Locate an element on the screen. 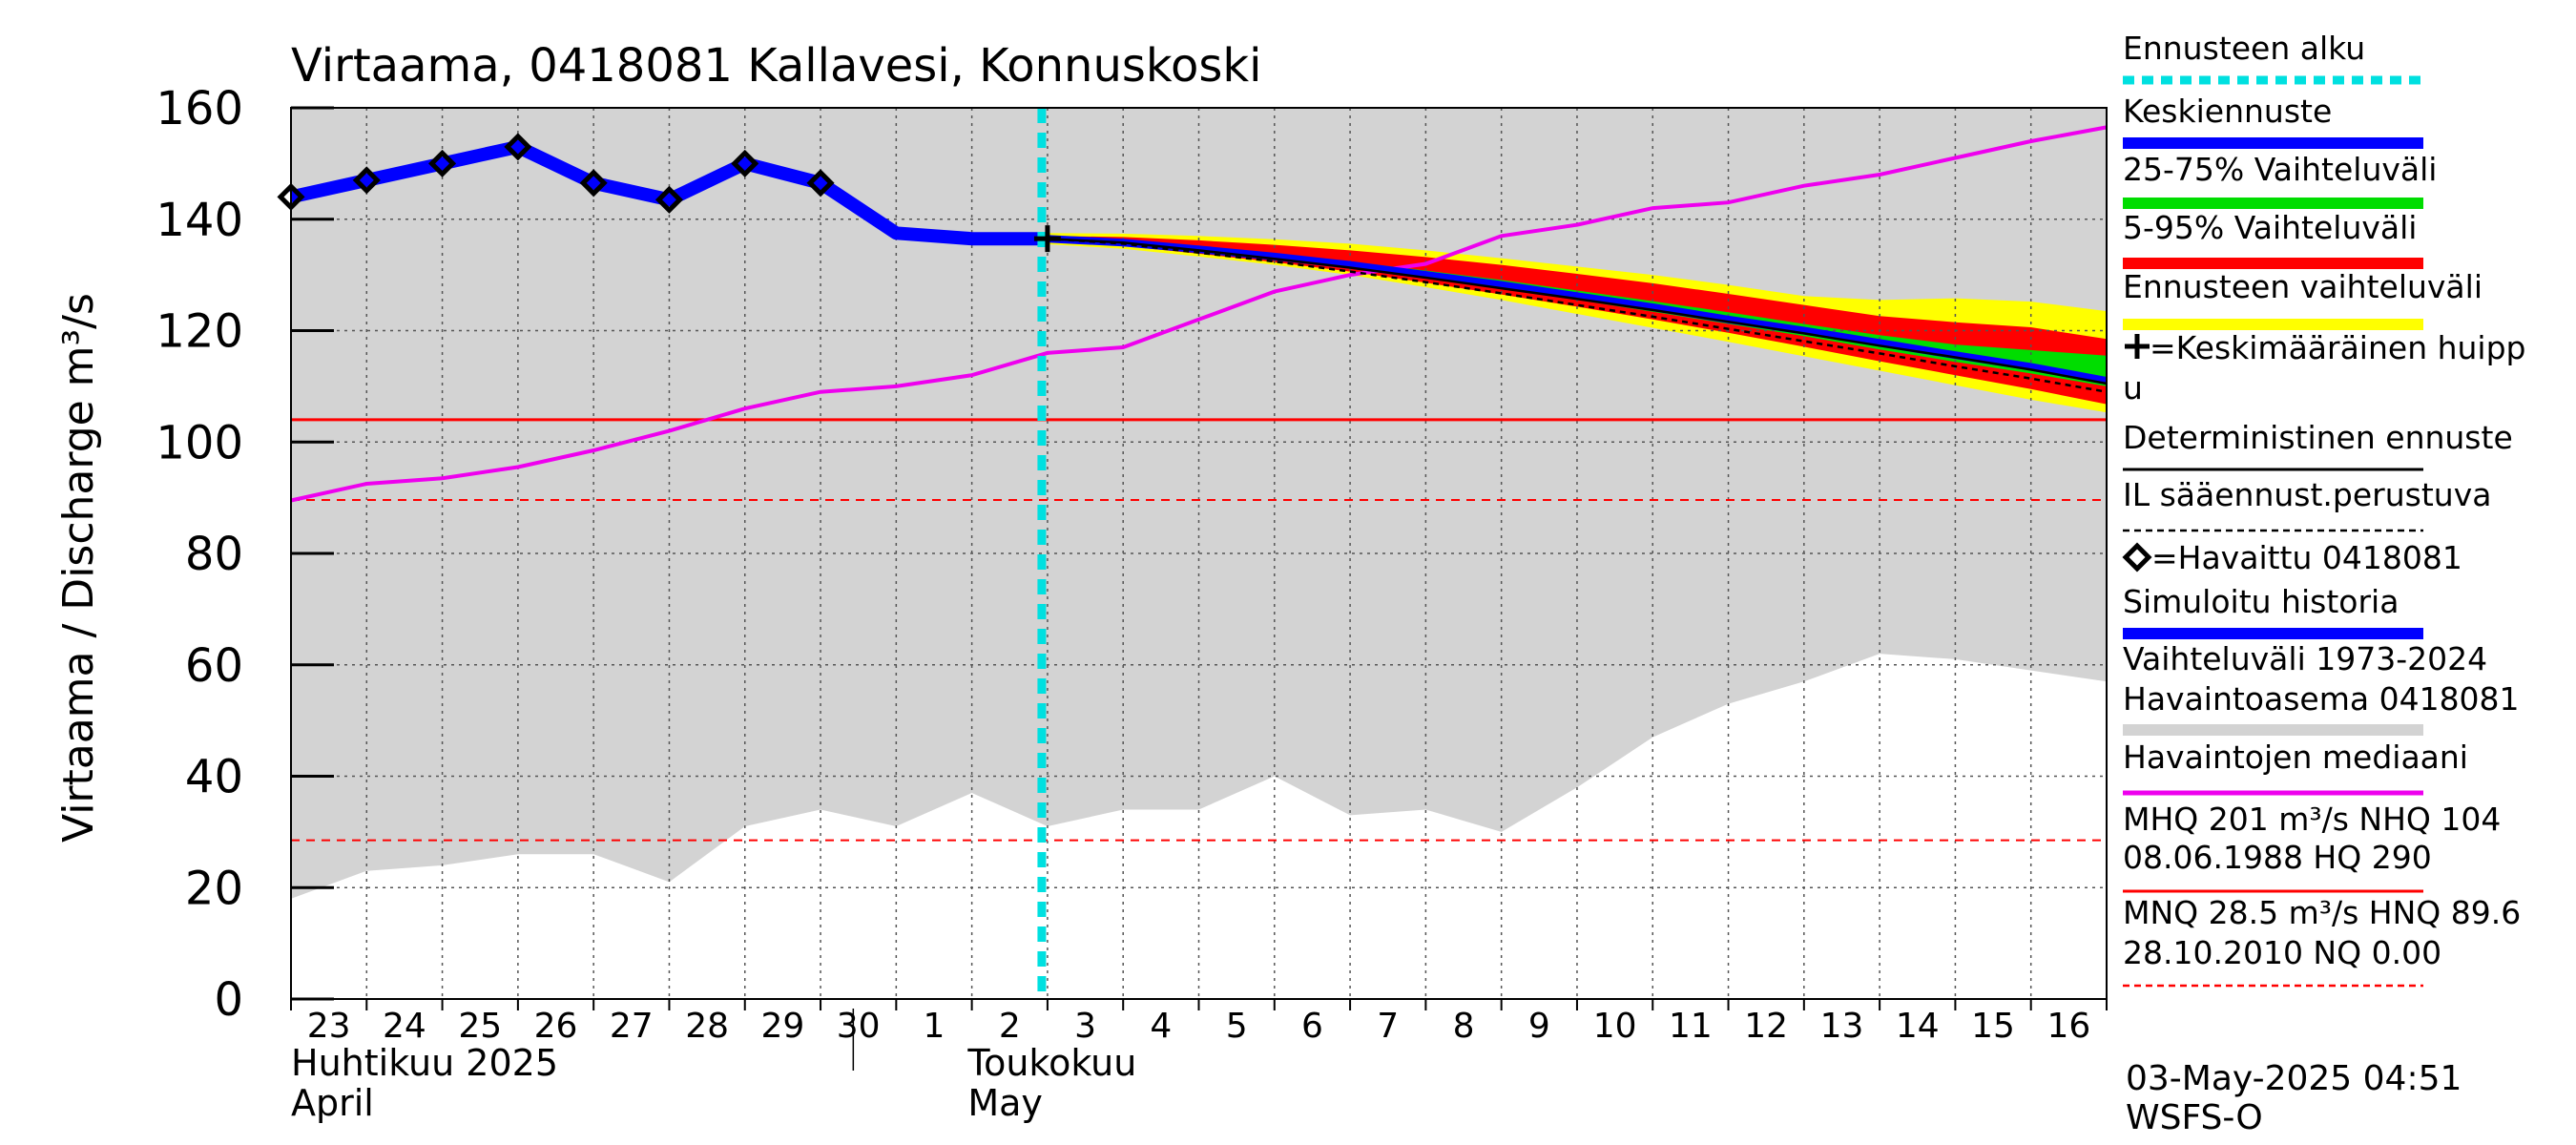  x-tick-label: 5 is located at coordinates (1237, 1026).